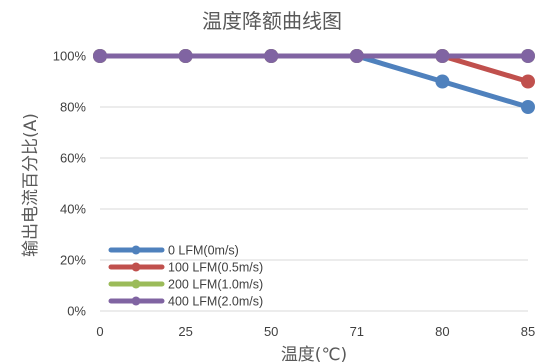 This screenshot has width=544, height=364. Describe the element at coordinates (203, 251) in the screenshot. I see `legend-label: 0 LFM(0m/s)` at that location.